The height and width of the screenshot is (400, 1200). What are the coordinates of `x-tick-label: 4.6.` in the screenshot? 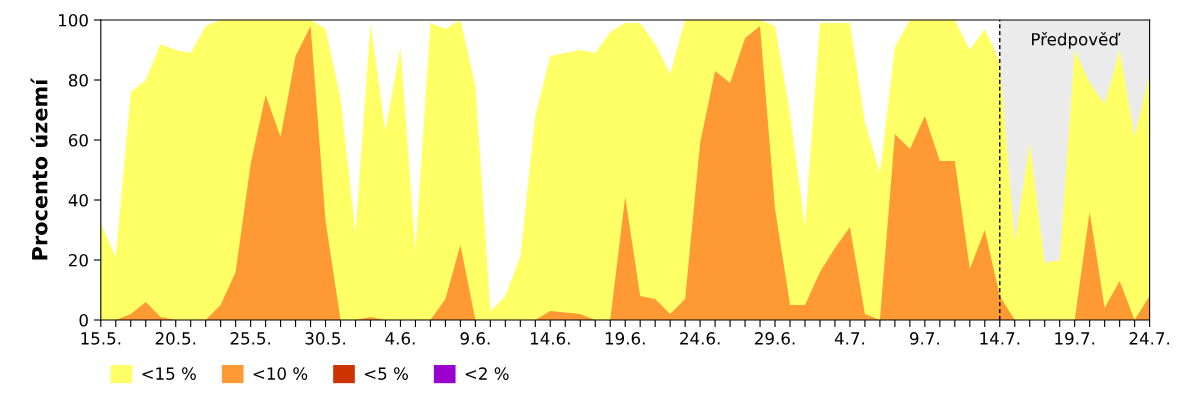 It's located at (400, 338).